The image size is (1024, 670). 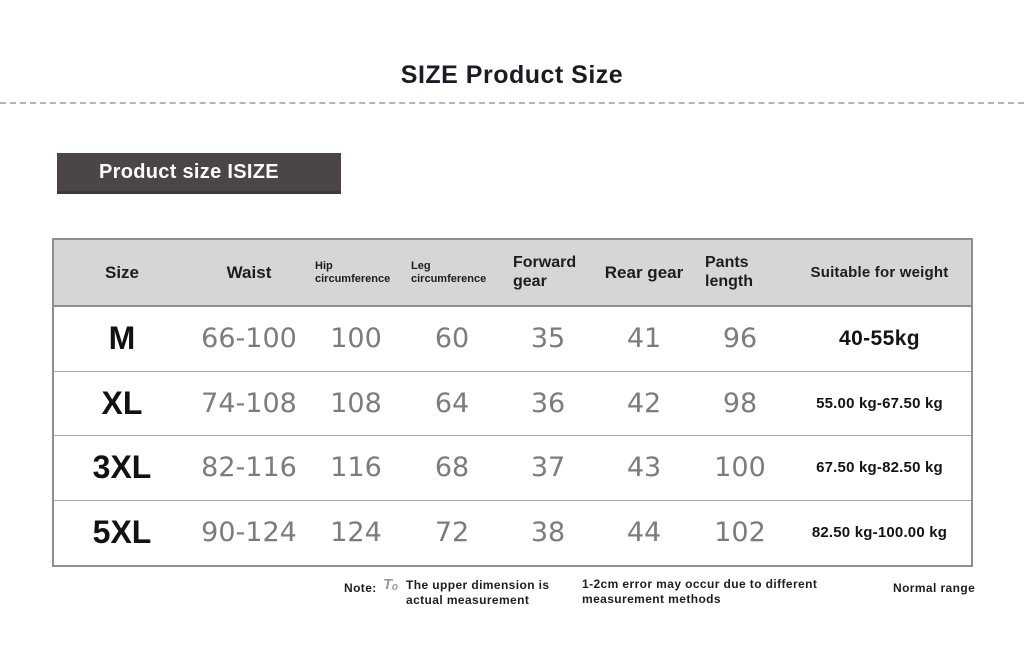 What do you see at coordinates (879, 338) in the screenshot?
I see `cell-weight: 40-55kg` at bounding box center [879, 338].